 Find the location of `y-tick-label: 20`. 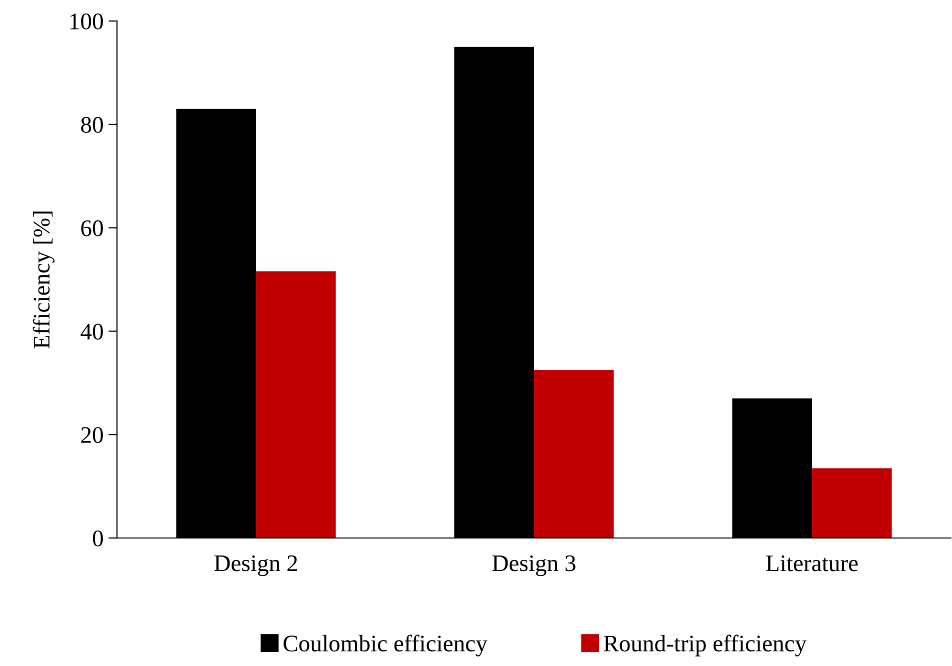

y-tick-label: 20 is located at coordinates (92, 435).